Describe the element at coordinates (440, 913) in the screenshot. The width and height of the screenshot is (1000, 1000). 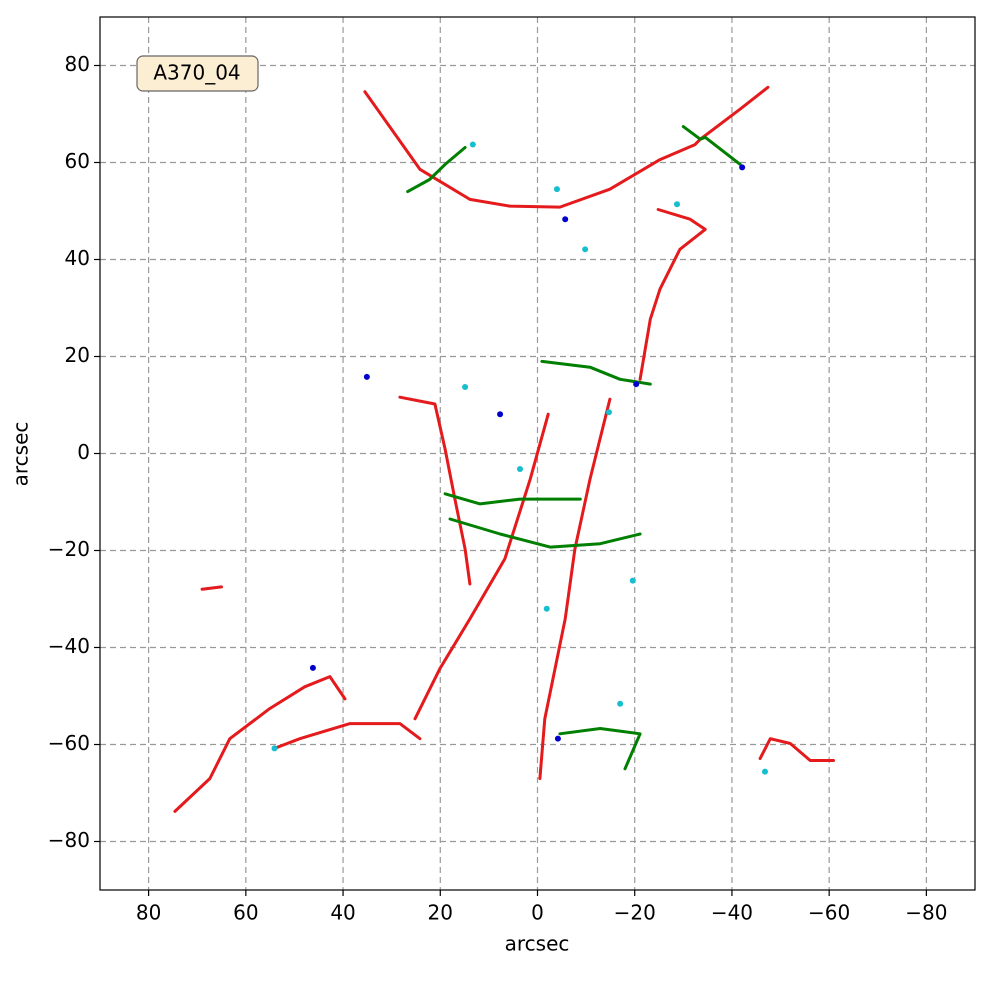
I see `x-tick-label: 20` at that location.